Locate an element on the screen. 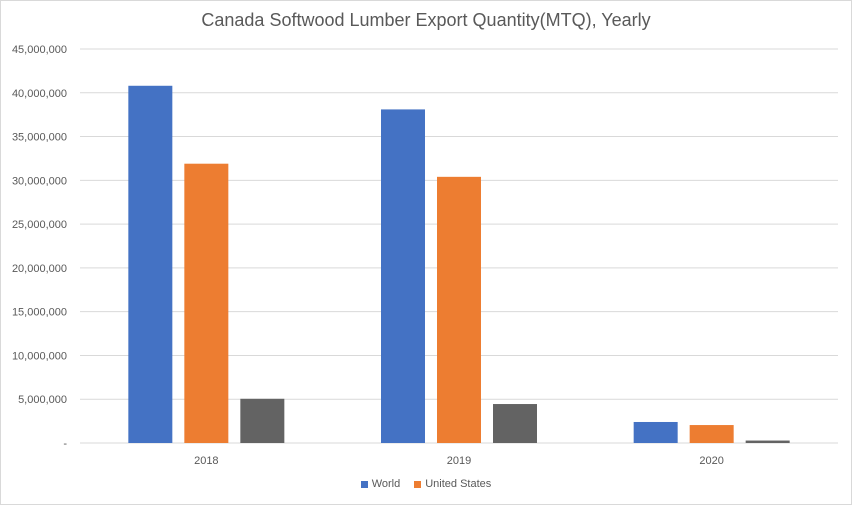 This screenshot has width=852, height=505. bar-world-2019 is located at coordinates (403, 276).